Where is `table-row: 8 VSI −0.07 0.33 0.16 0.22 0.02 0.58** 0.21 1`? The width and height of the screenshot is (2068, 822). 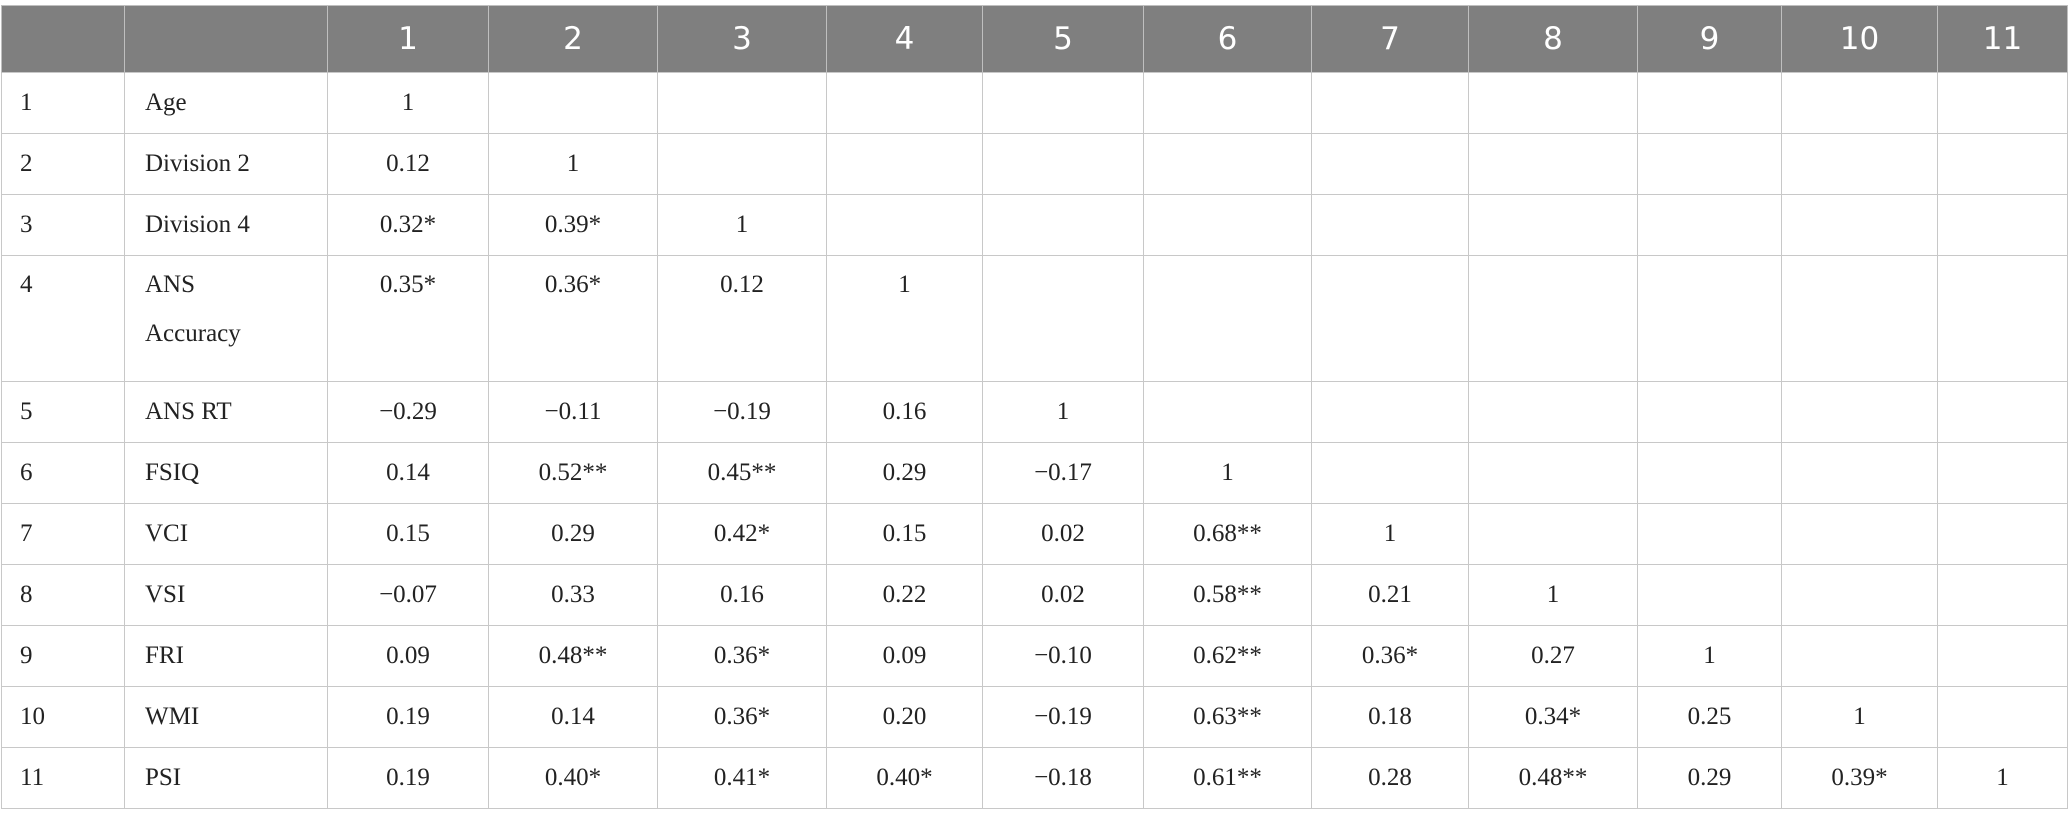 table-row: 8 VSI −0.07 0.33 0.16 0.22 0.02 0.58** 0.21 1 is located at coordinates (1034, 595).